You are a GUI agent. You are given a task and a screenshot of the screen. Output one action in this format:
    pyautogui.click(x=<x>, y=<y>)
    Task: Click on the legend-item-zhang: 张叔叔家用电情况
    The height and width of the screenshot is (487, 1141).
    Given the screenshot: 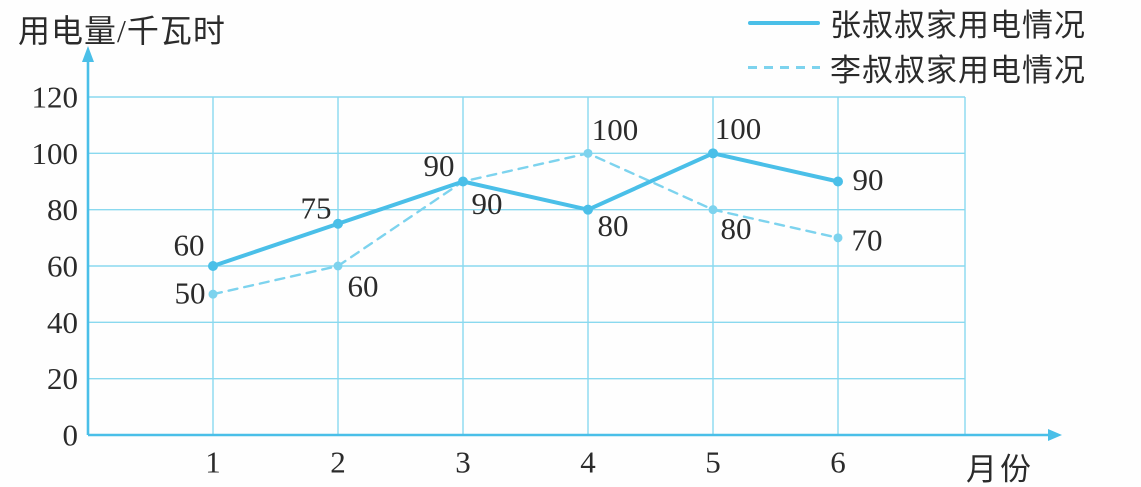 What is the action you would take?
    pyautogui.click(x=917, y=22)
    